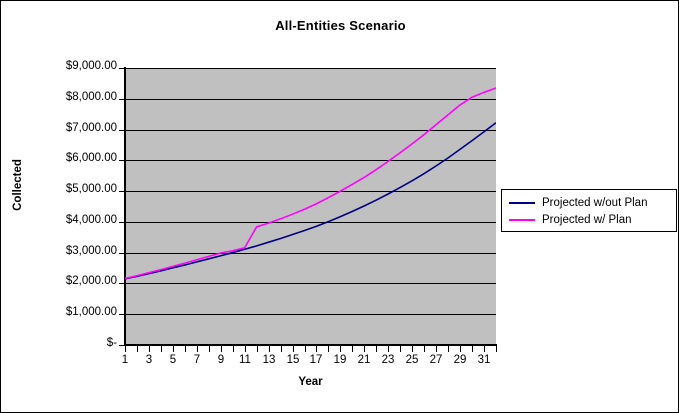 The width and height of the screenshot is (679, 413). What do you see at coordinates (111, 343) in the screenshot?
I see `y-axis-tick-label: $-` at bounding box center [111, 343].